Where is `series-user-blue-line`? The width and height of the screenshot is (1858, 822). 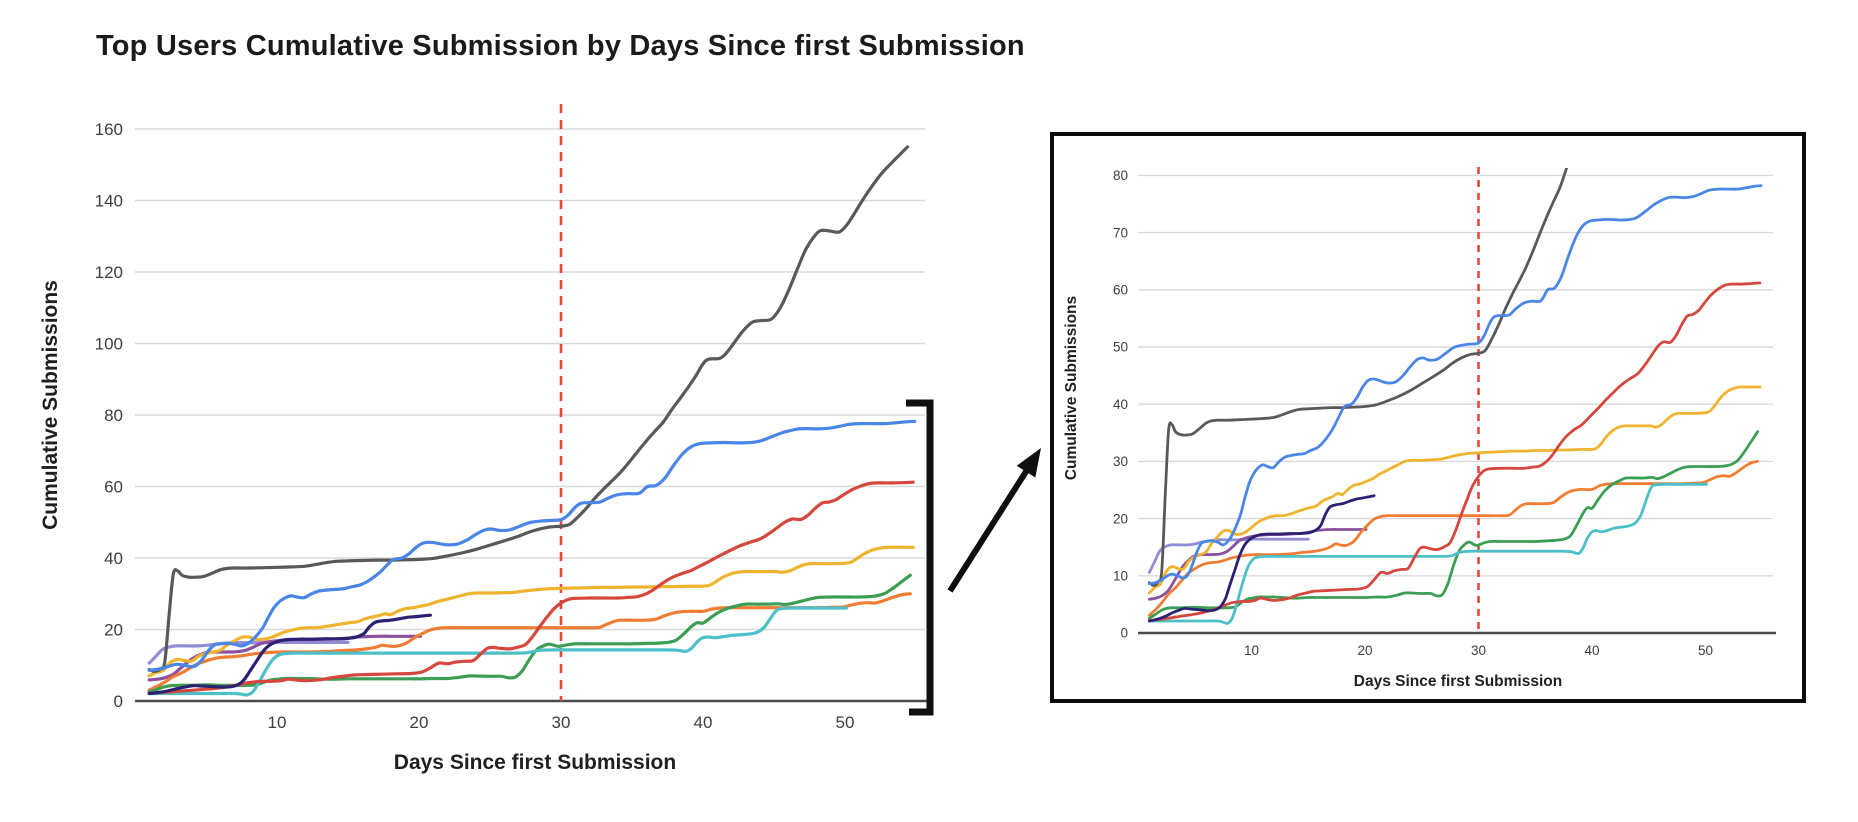 series-user-blue-line is located at coordinates (532, 545).